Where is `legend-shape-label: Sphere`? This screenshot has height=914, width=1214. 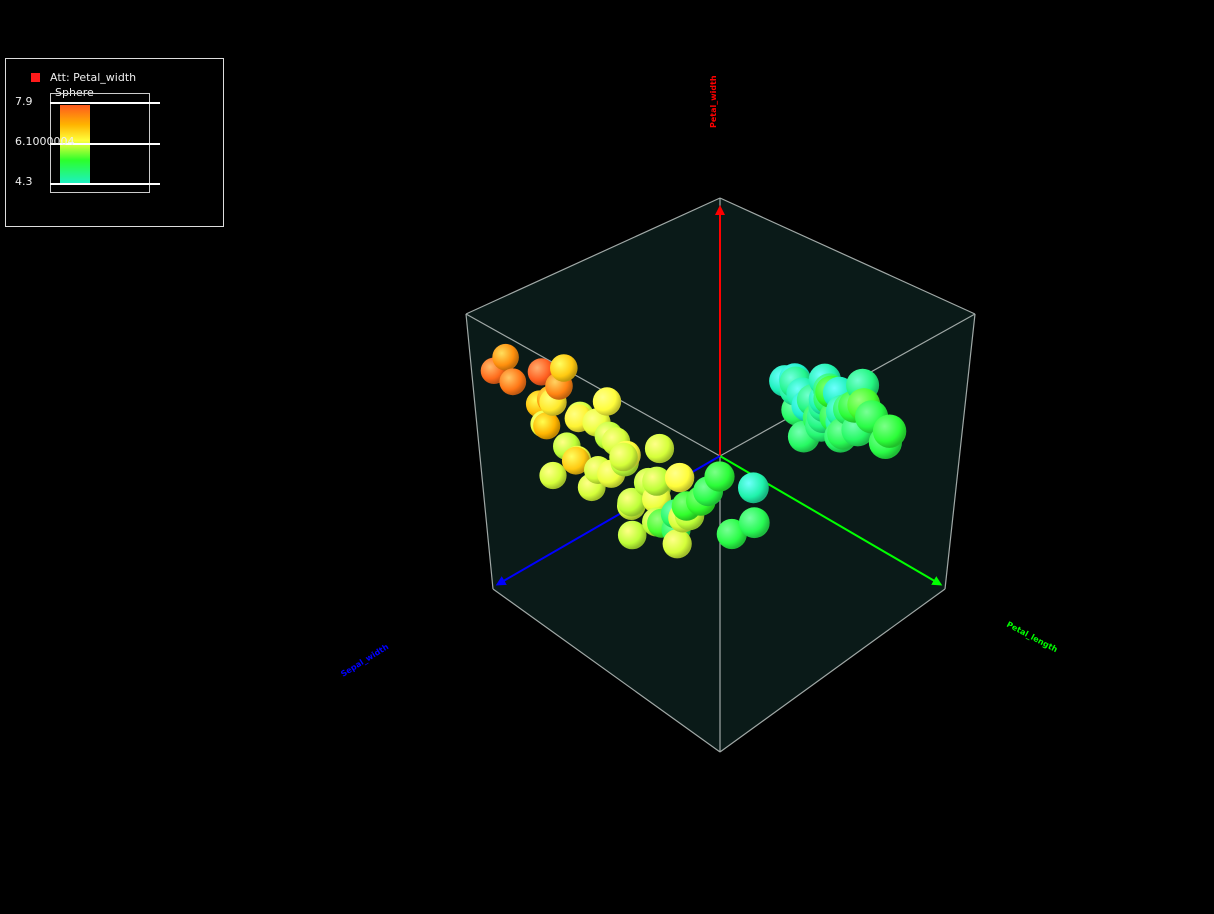
legend-shape-label: Sphere is located at coordinates (74, 92).